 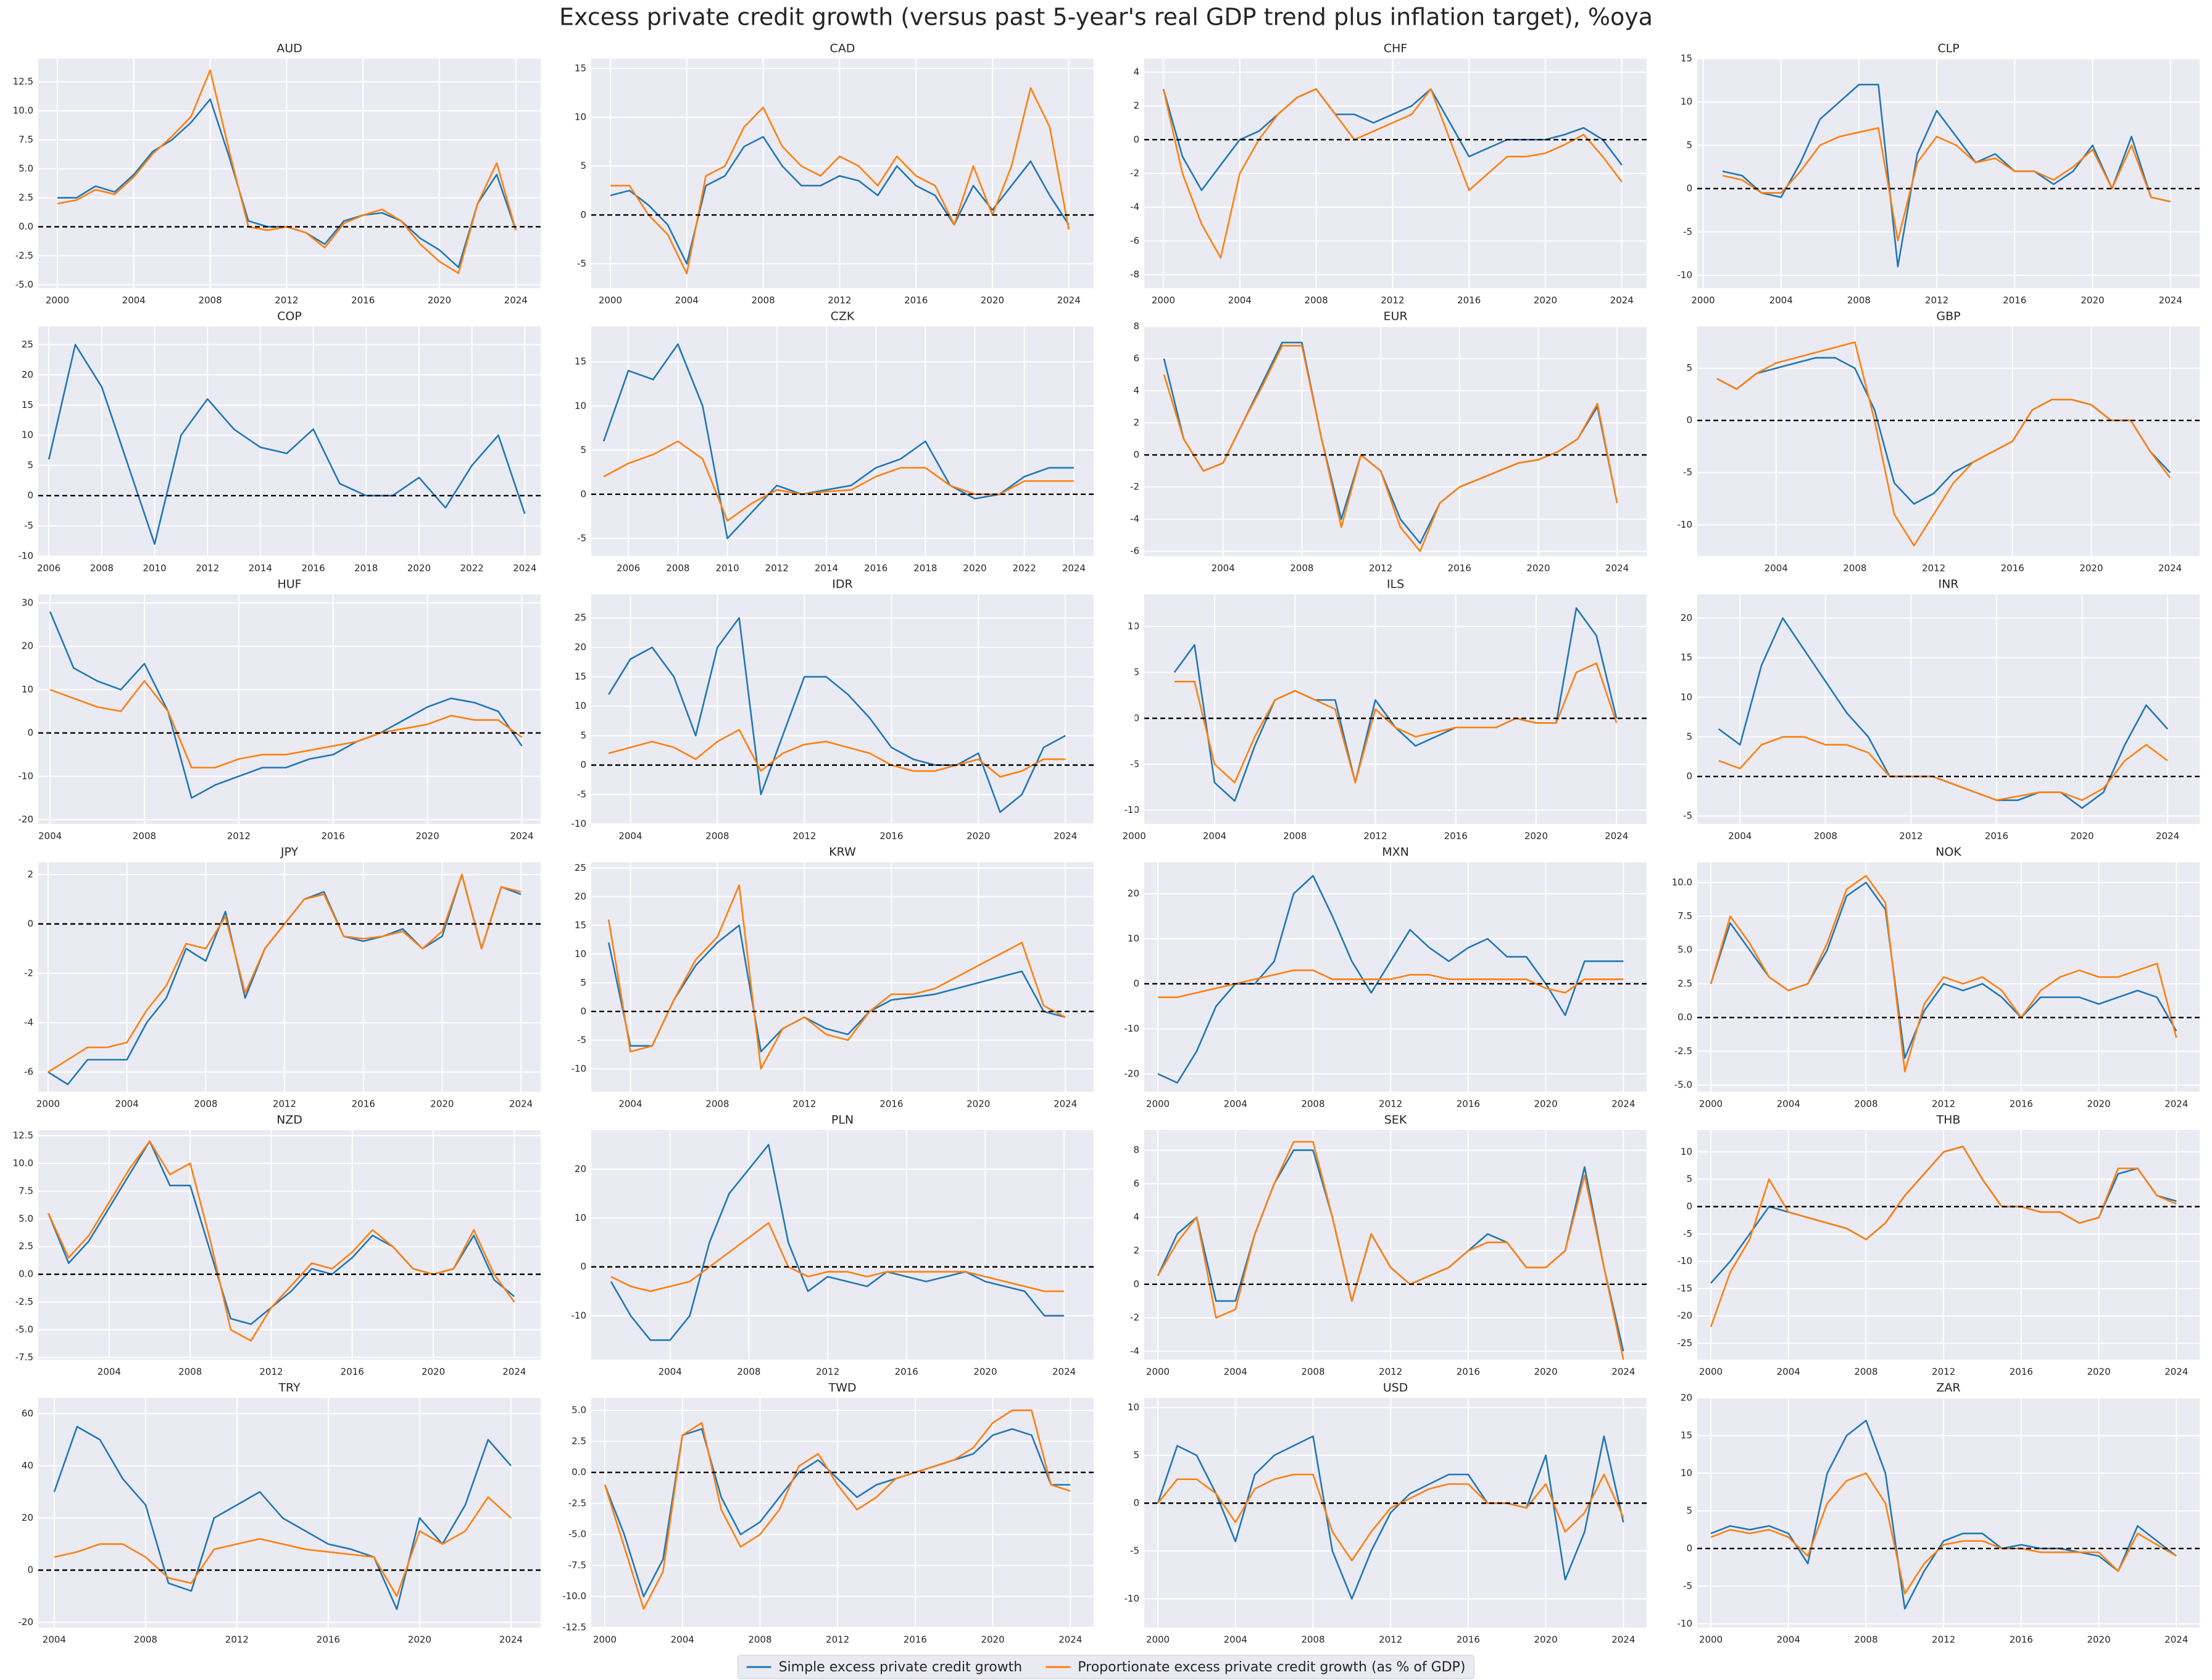 I want to click on subplot-title: NOK, so click(x=1948, y=852).